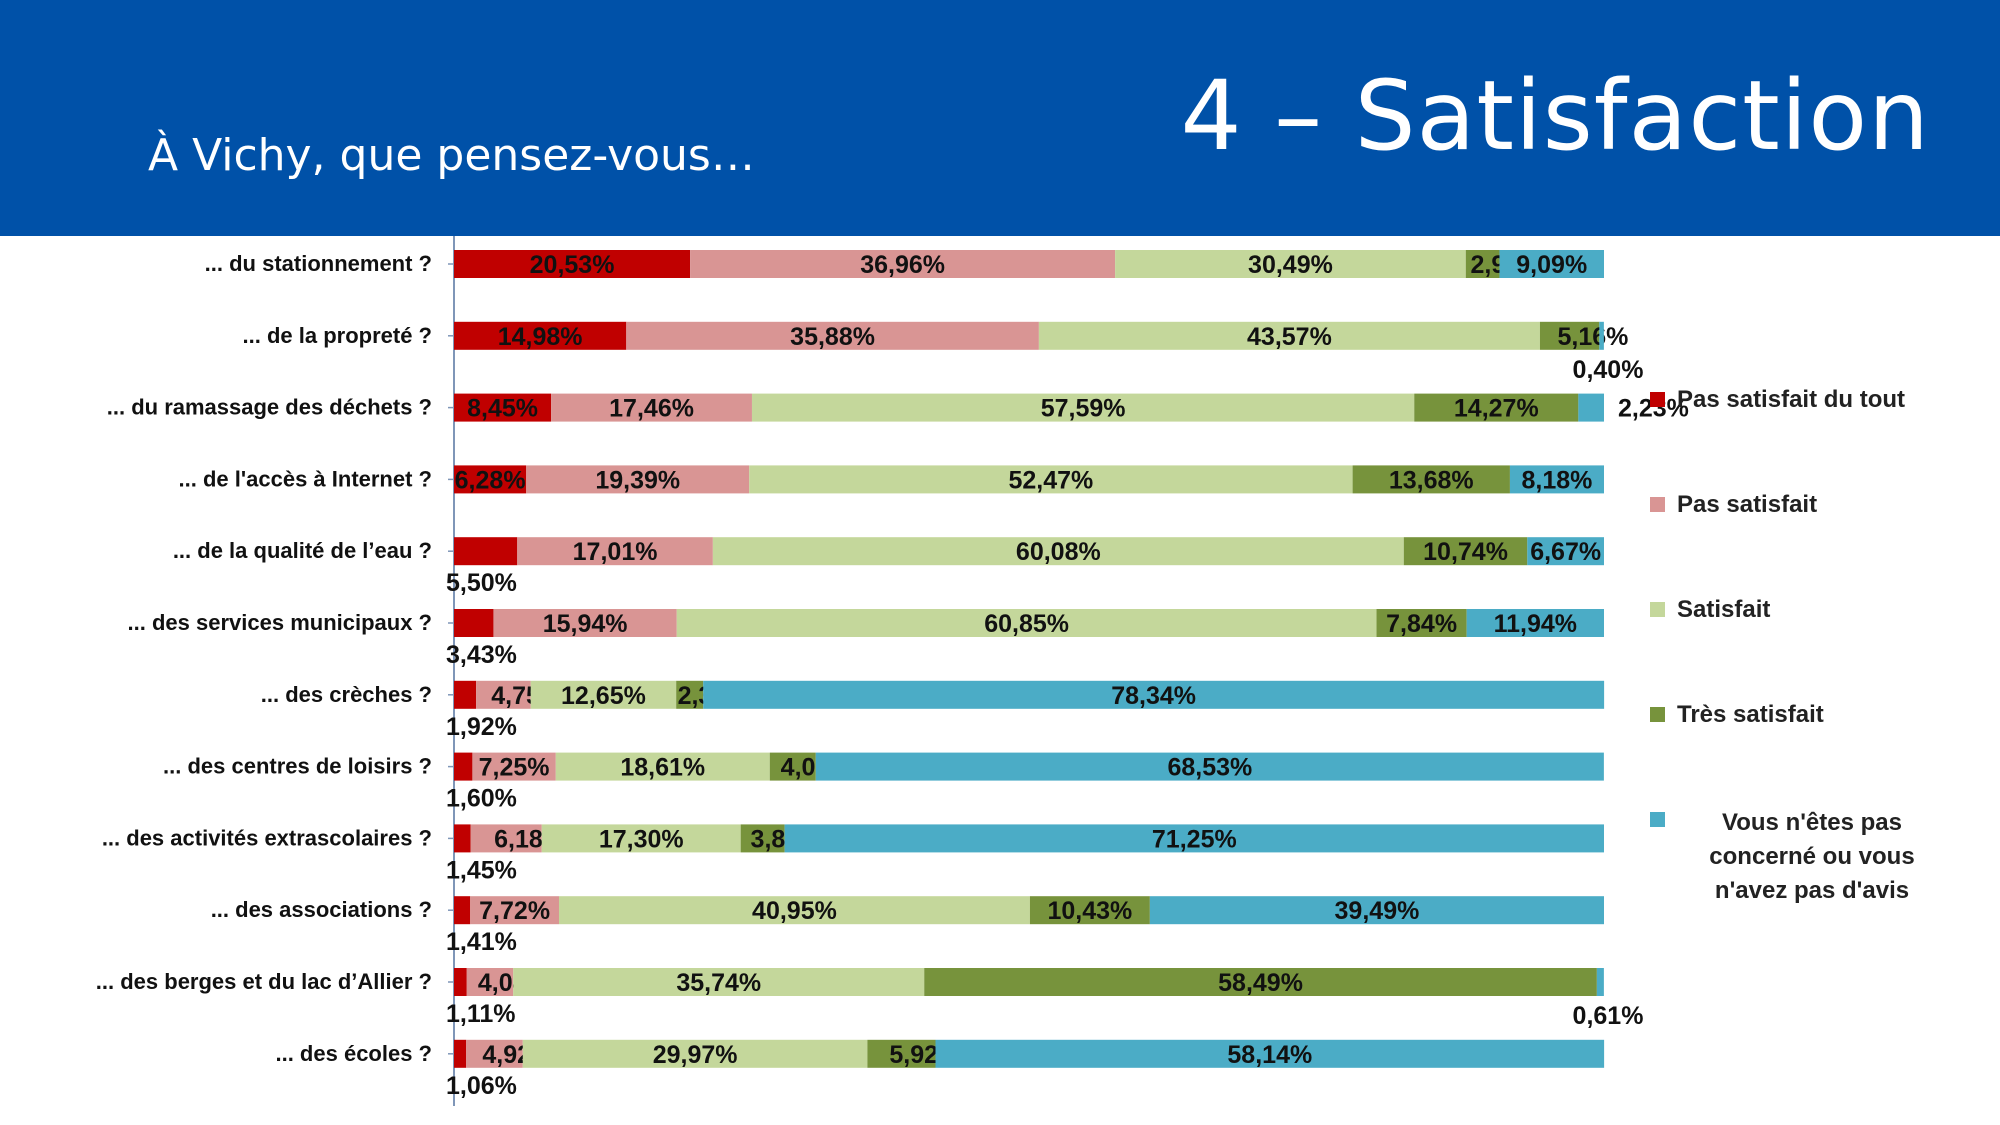 The width and height of the screenshot is (2000, 1125). I want to click on data-label: 60,85%, so click(1026, 624).